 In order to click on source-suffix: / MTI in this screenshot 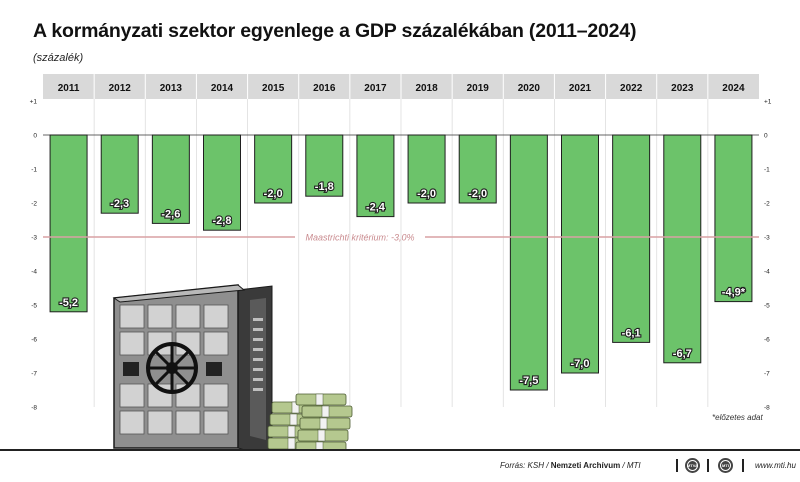, I will do `click(630, 465)`.